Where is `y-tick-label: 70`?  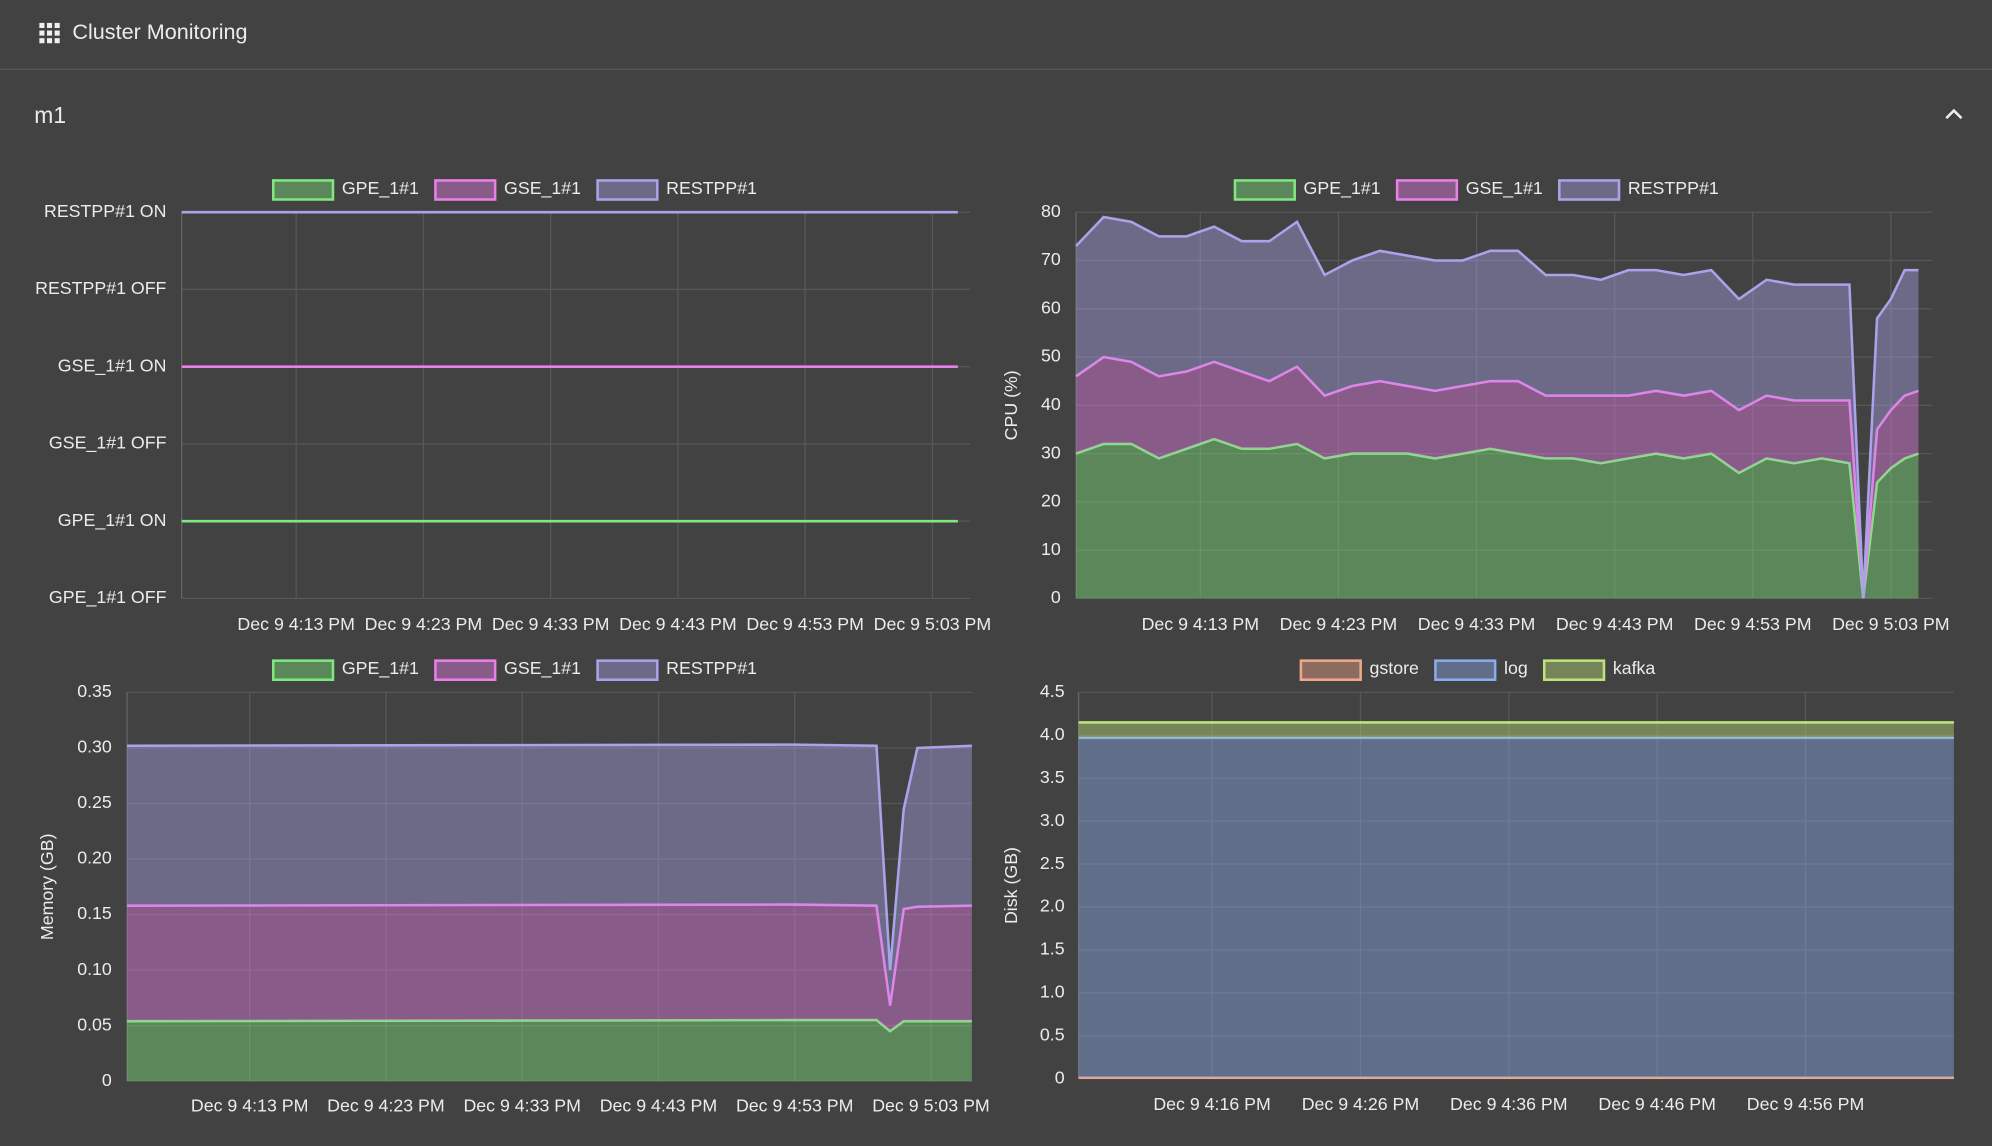
y-tick-label: 70 is located at coordinates (1051, 259).